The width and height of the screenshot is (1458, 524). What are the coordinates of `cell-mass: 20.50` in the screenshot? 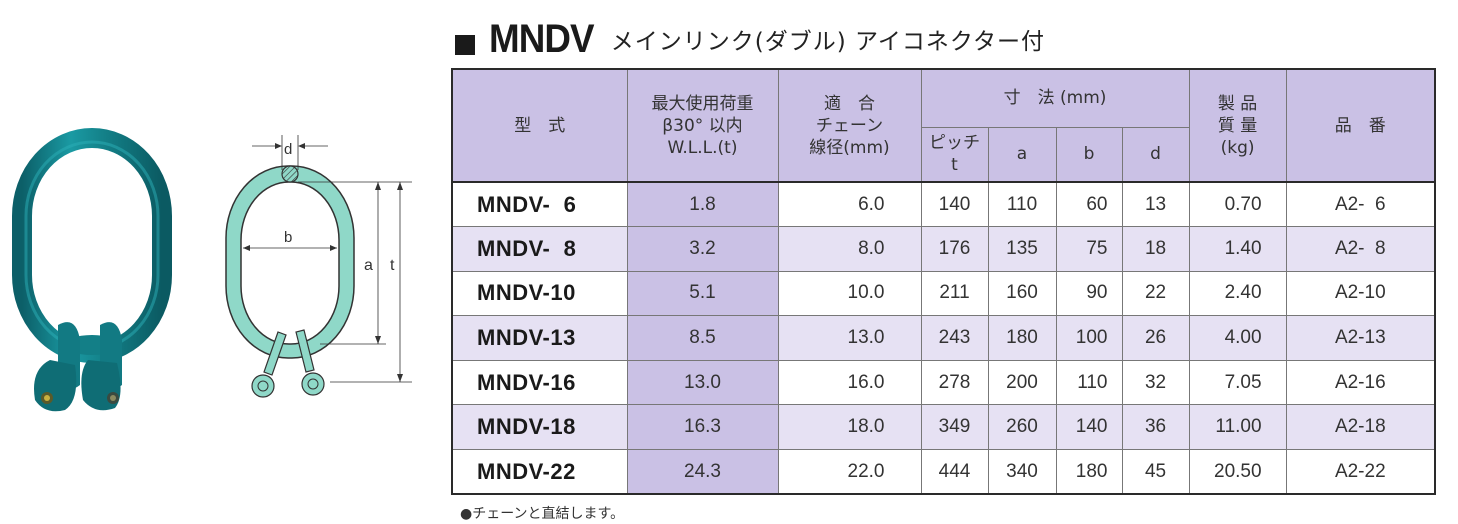 It's located at (1237, 472).